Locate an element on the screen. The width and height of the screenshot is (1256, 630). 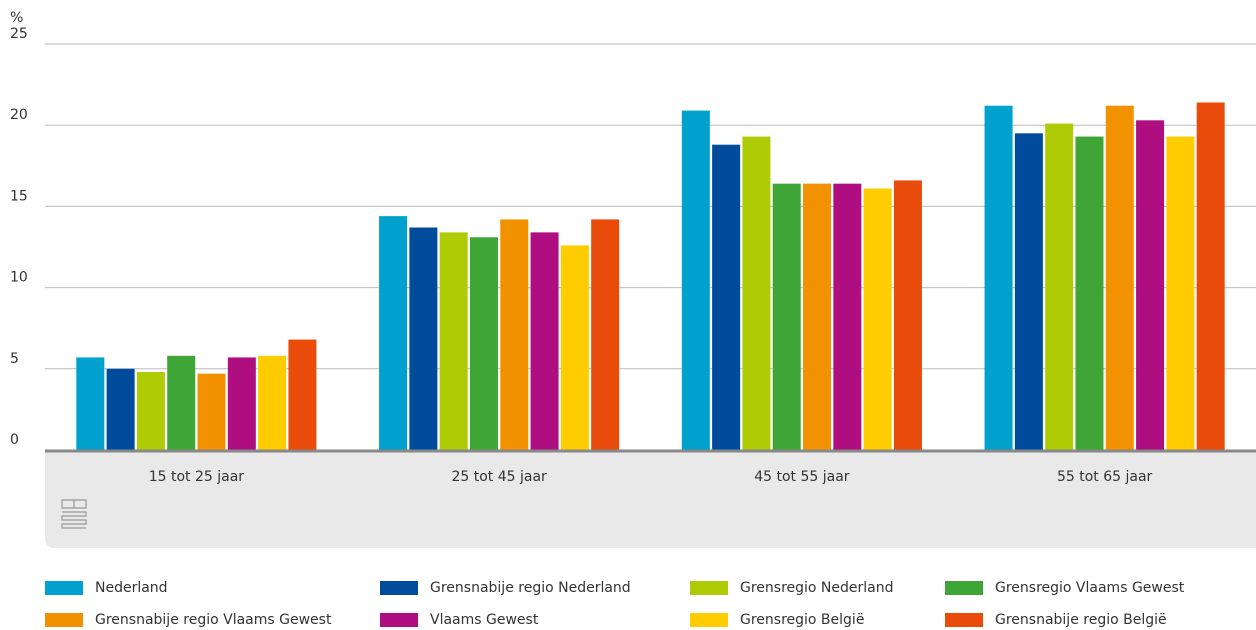
y-tick-label: 5 is located at coordinates (14, 359).